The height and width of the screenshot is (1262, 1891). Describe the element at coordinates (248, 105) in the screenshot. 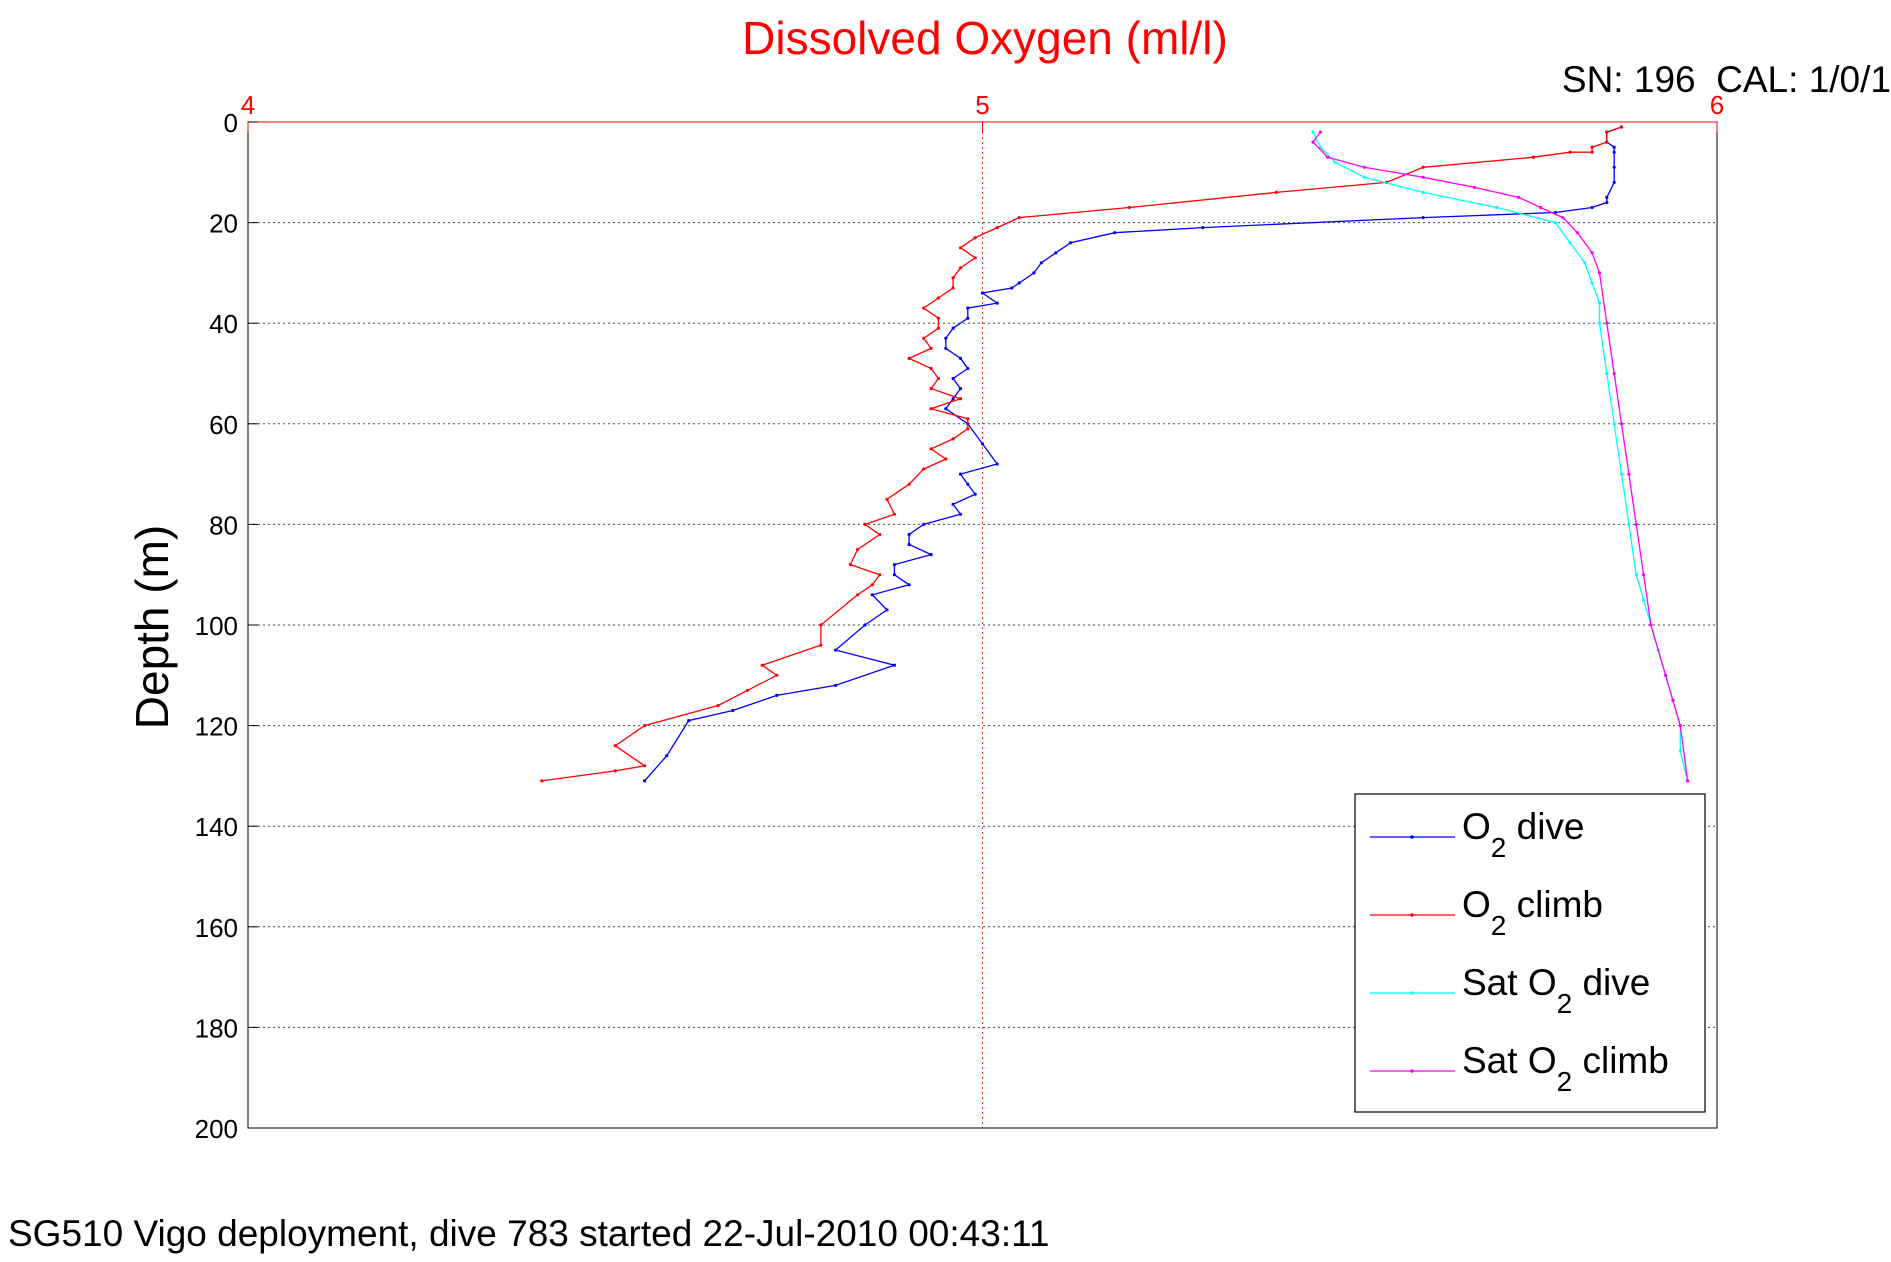

I see `x-tick-label: 4` at that location.